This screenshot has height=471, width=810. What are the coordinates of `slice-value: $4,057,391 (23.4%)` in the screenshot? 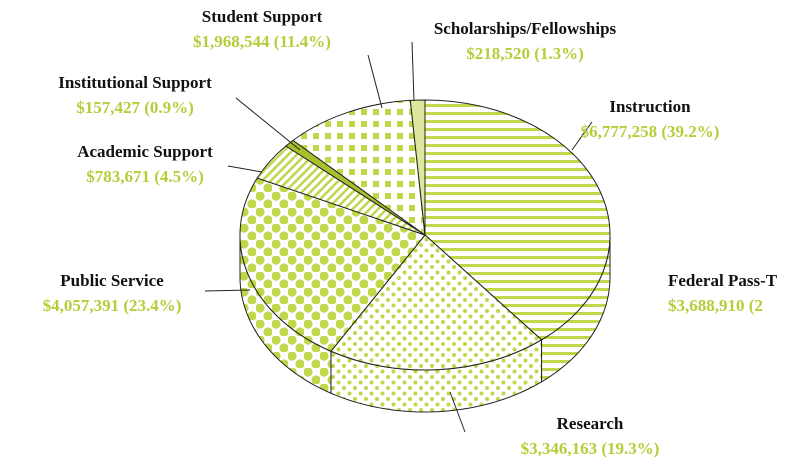 It's located at (112, 305).